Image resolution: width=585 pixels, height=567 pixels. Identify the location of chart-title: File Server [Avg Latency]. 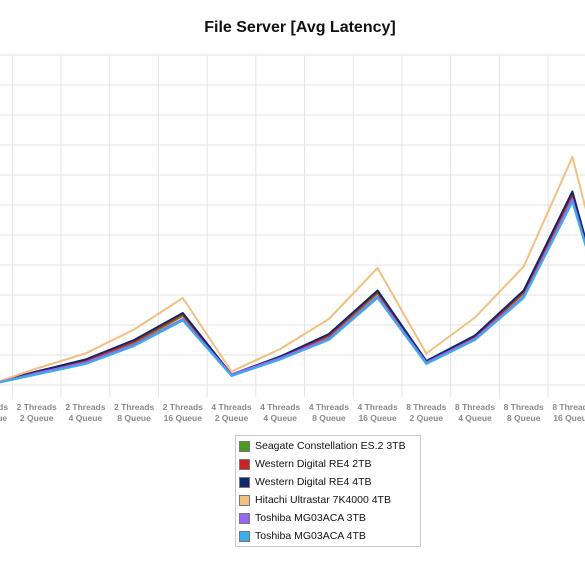
(300, 27).